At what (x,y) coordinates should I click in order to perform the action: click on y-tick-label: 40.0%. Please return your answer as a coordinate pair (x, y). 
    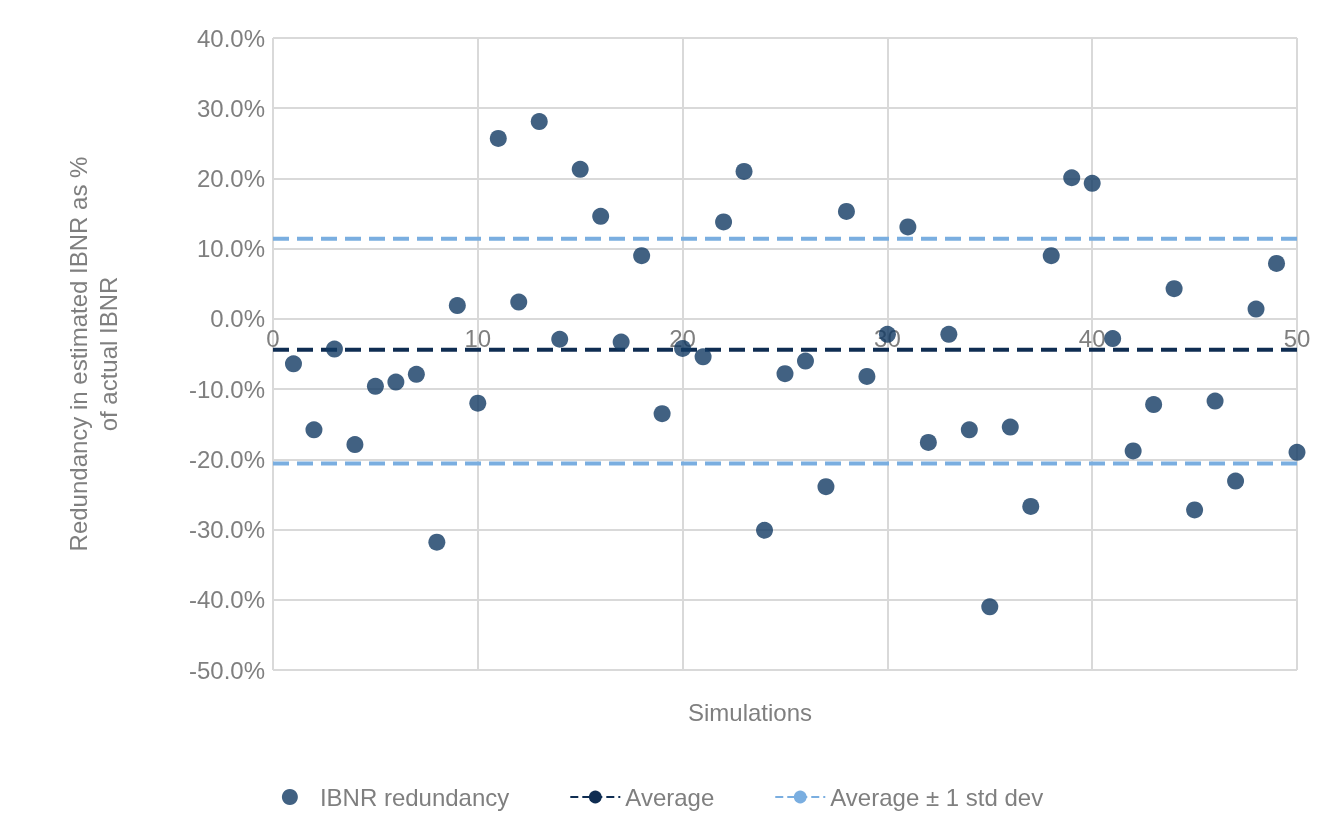
    Looking at the image, I should click on (230, 38).